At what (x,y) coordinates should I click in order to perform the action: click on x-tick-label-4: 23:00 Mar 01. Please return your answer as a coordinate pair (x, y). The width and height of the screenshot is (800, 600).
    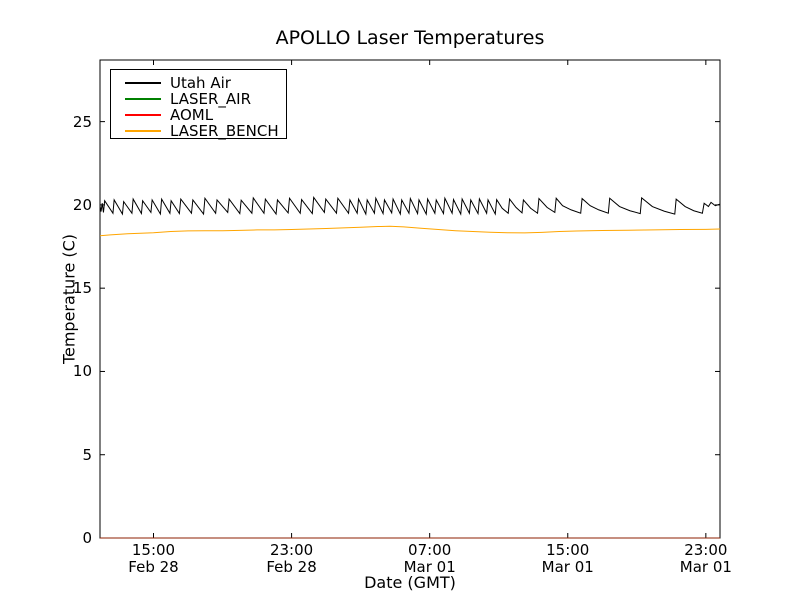
    Looking at the image, I should click on (706, 559).